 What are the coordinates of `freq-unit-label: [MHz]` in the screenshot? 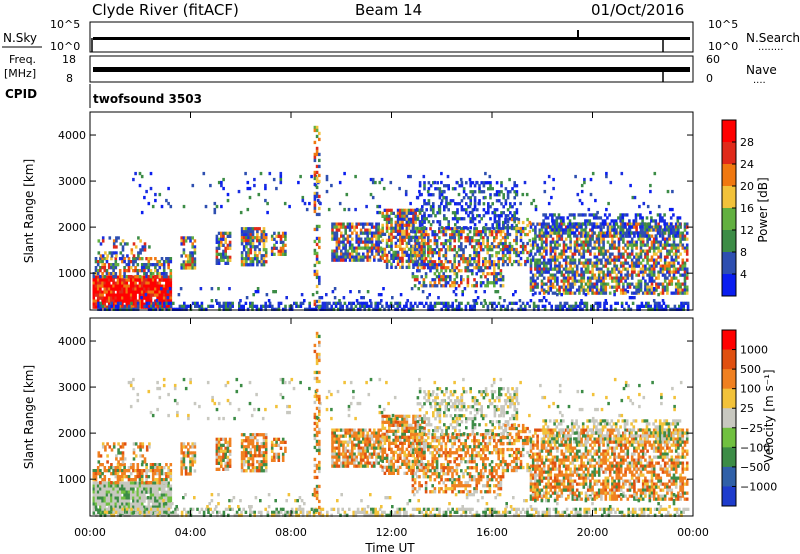 It's located at (20, 73).